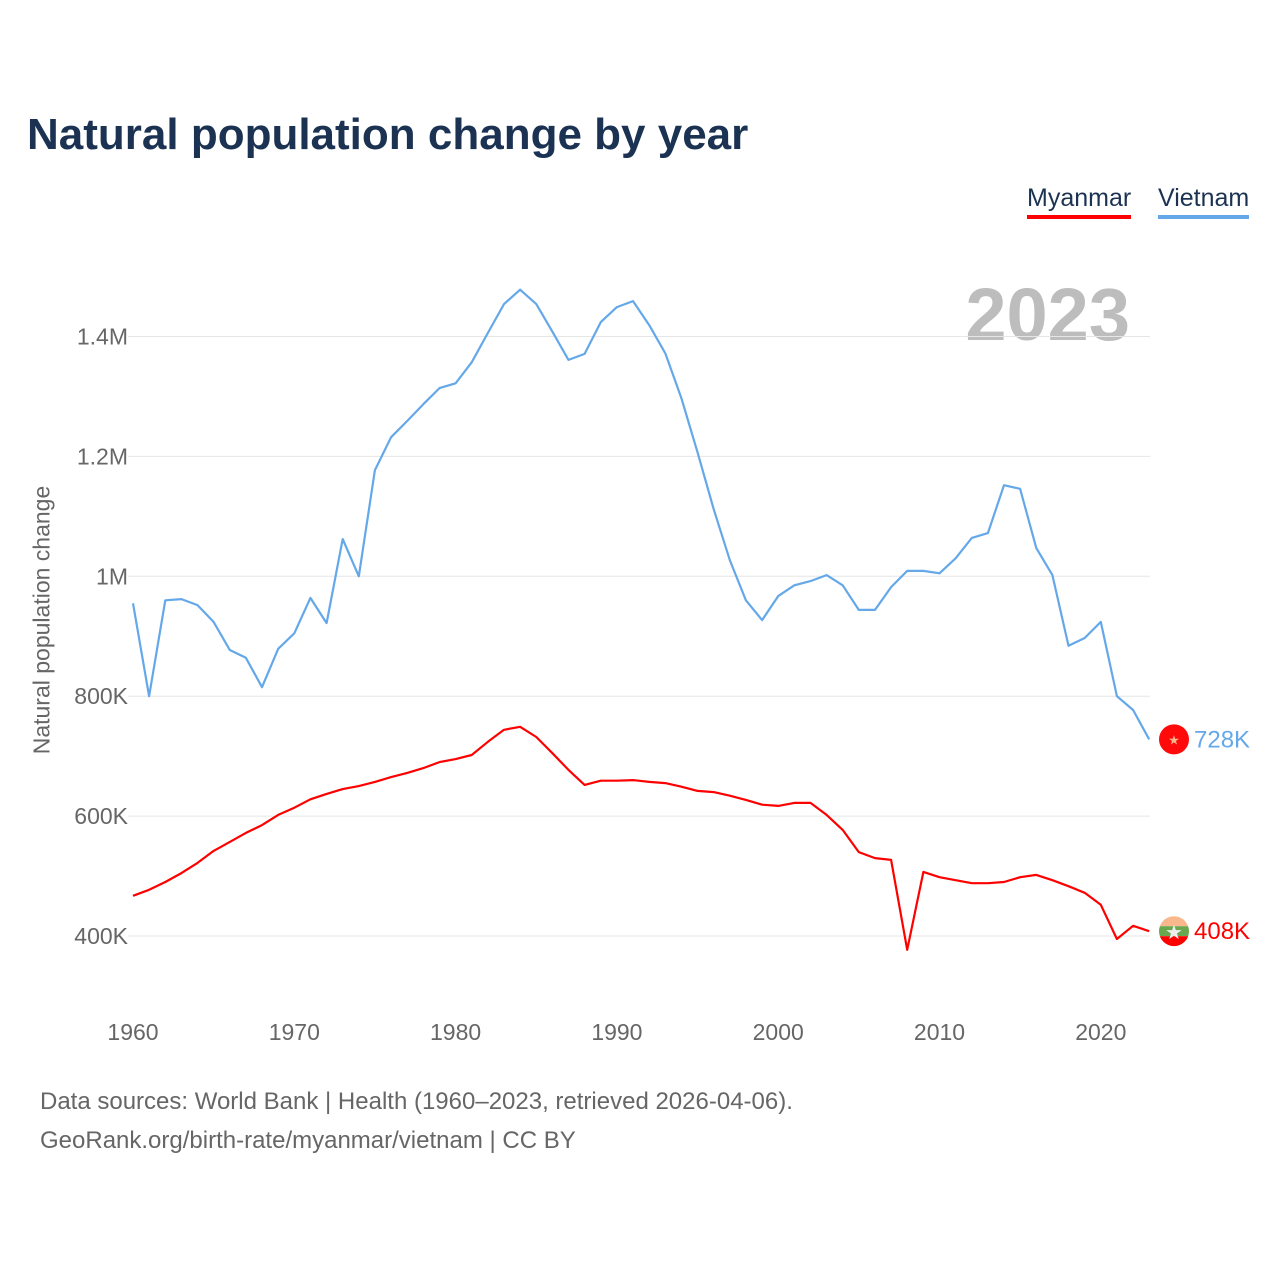  What do you see at coordinates (1222, 739) in the screenshot?
I see `end-label-vietnam: 728K` at bounding box center [1222, 739].